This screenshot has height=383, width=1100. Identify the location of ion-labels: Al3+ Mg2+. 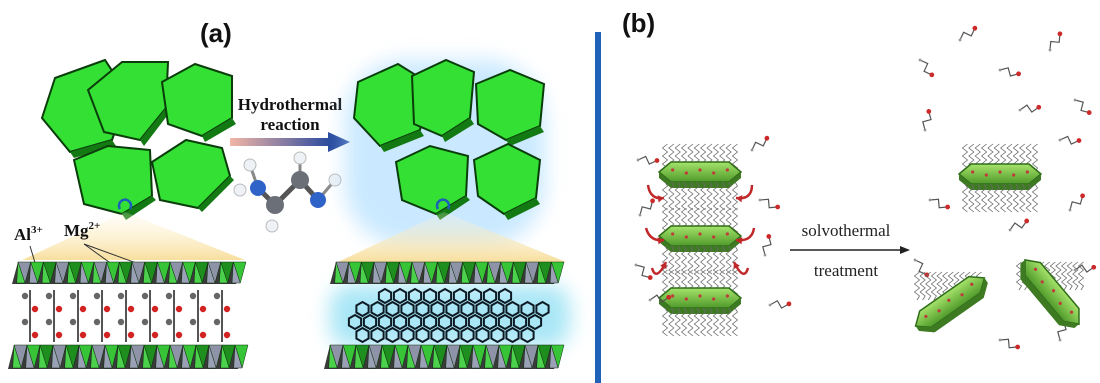
(82, 245).